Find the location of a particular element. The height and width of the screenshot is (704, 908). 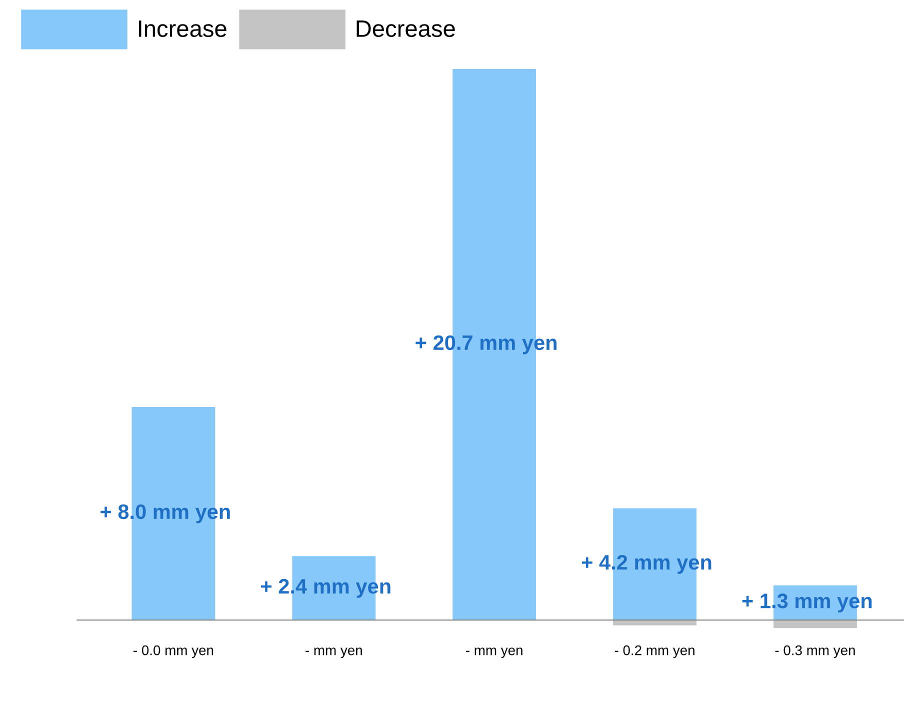

legend-label: Increase is located at coordinates (182, 29).